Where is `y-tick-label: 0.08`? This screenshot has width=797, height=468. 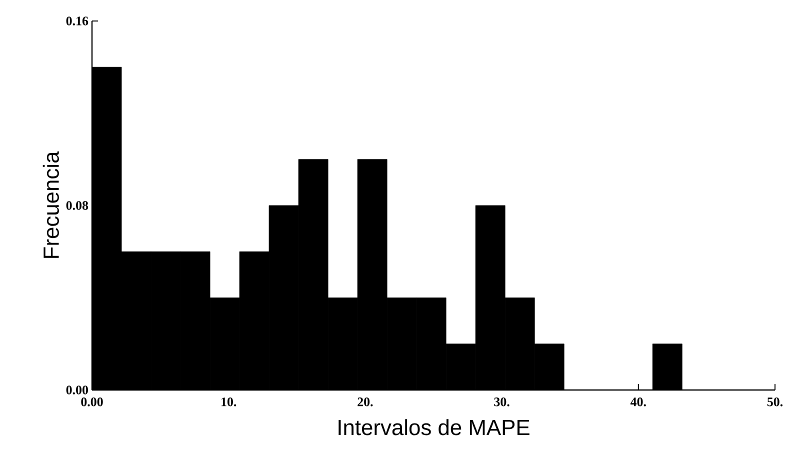
y-tick-label: 0.08 is located at coordinates (77, 205).